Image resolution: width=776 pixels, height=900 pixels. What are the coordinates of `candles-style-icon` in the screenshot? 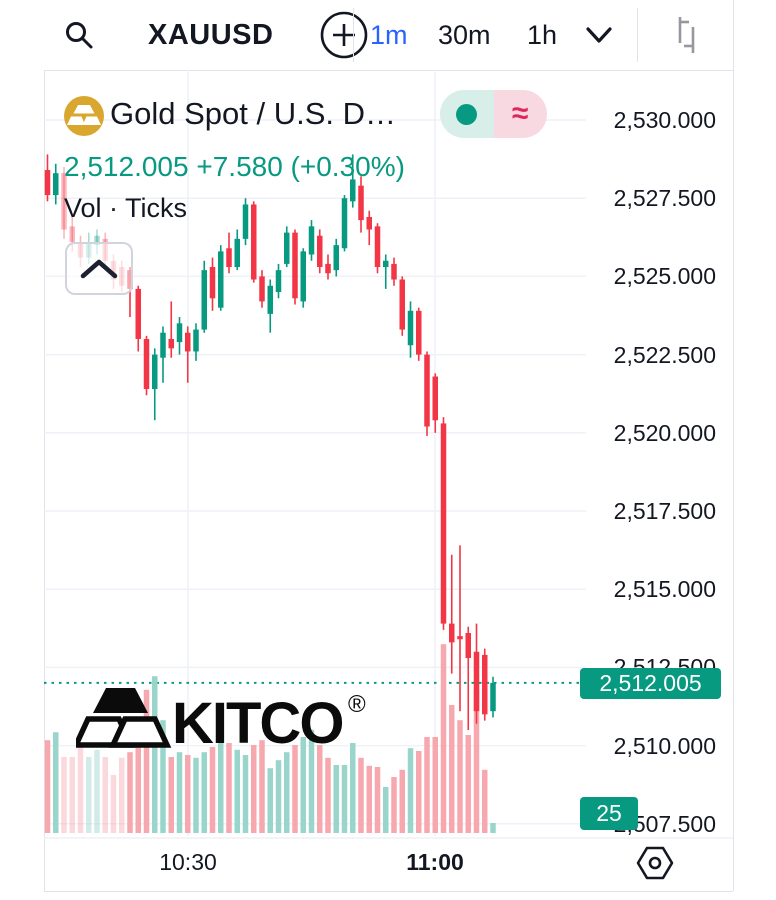 It's located at (686, 35).